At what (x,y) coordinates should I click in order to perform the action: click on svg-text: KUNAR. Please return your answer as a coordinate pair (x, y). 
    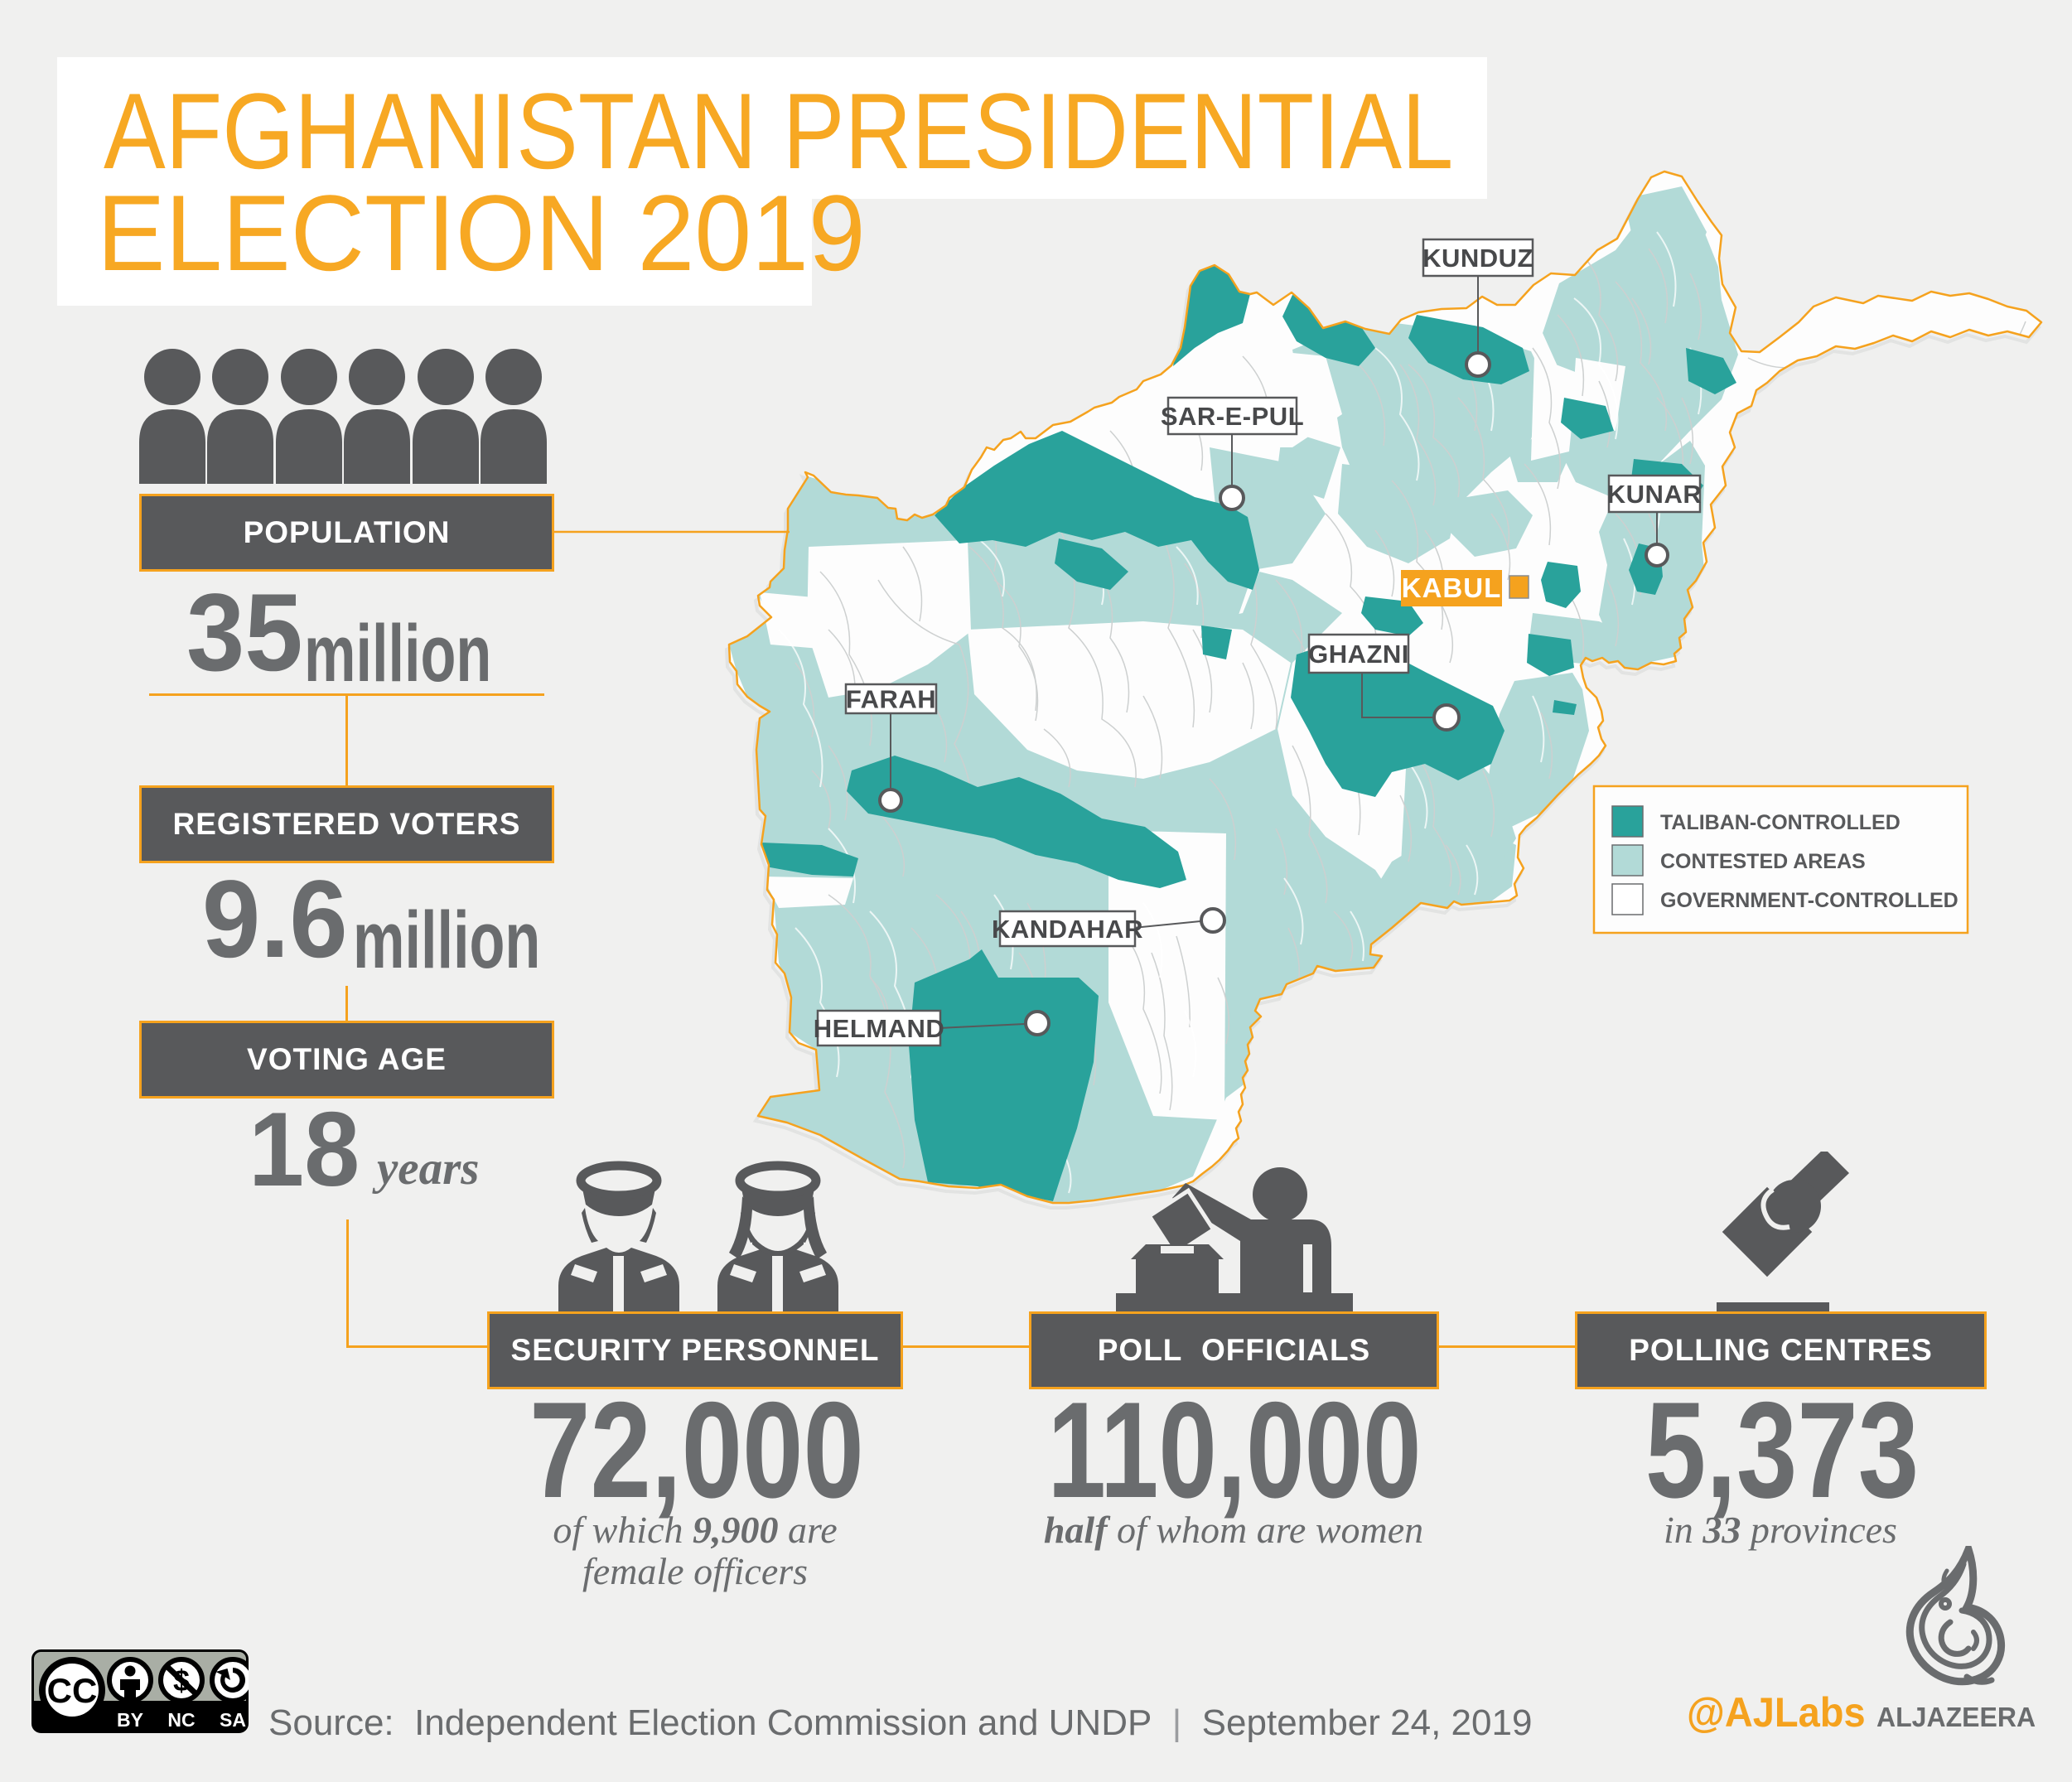
    Looking at the image, I should click on (1655, 494).